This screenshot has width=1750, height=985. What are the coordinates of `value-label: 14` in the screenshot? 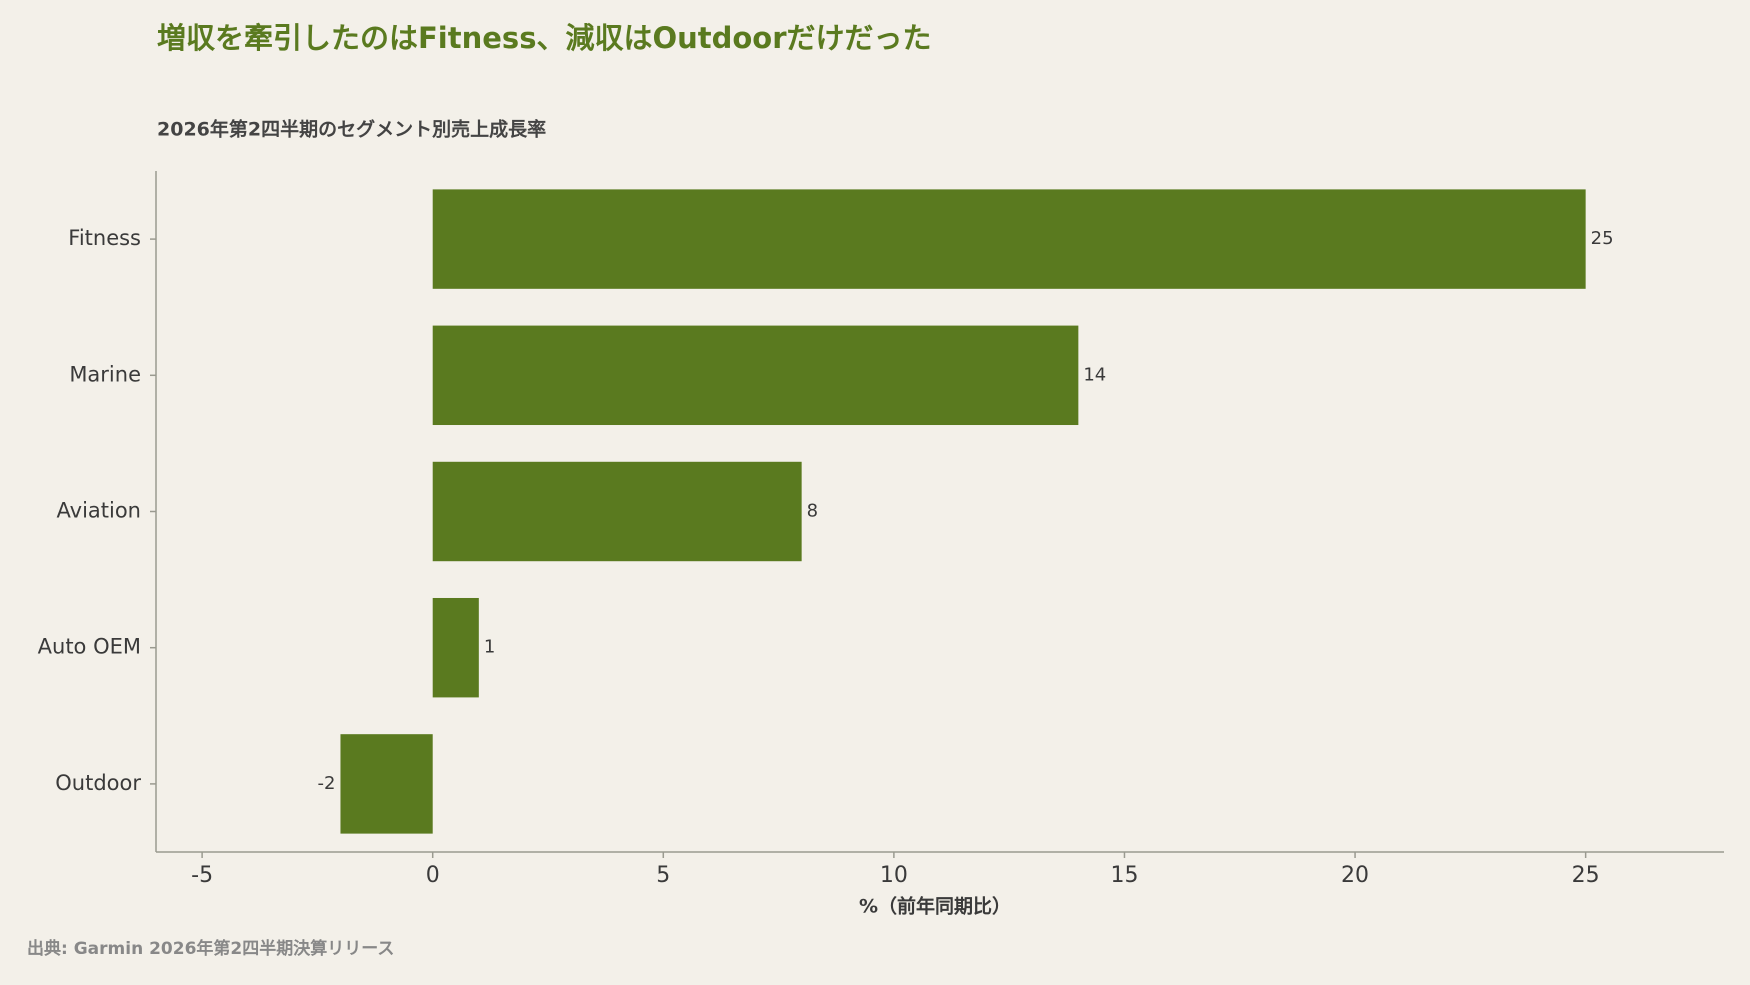 It's located at (1094, 374).